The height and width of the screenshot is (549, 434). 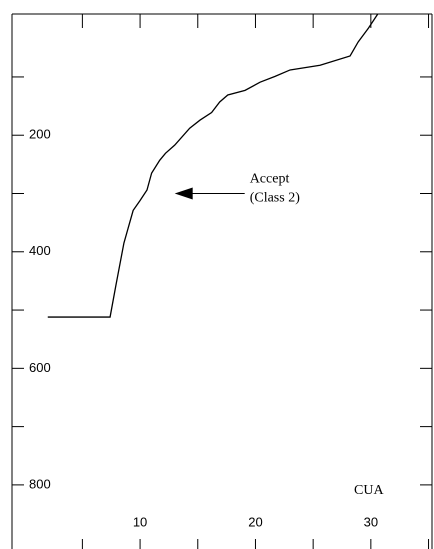 What do you see at coordinates (369, 490) in the screenshot?
I see `x-axis-label: CUA` at bounding box center [369, 490].